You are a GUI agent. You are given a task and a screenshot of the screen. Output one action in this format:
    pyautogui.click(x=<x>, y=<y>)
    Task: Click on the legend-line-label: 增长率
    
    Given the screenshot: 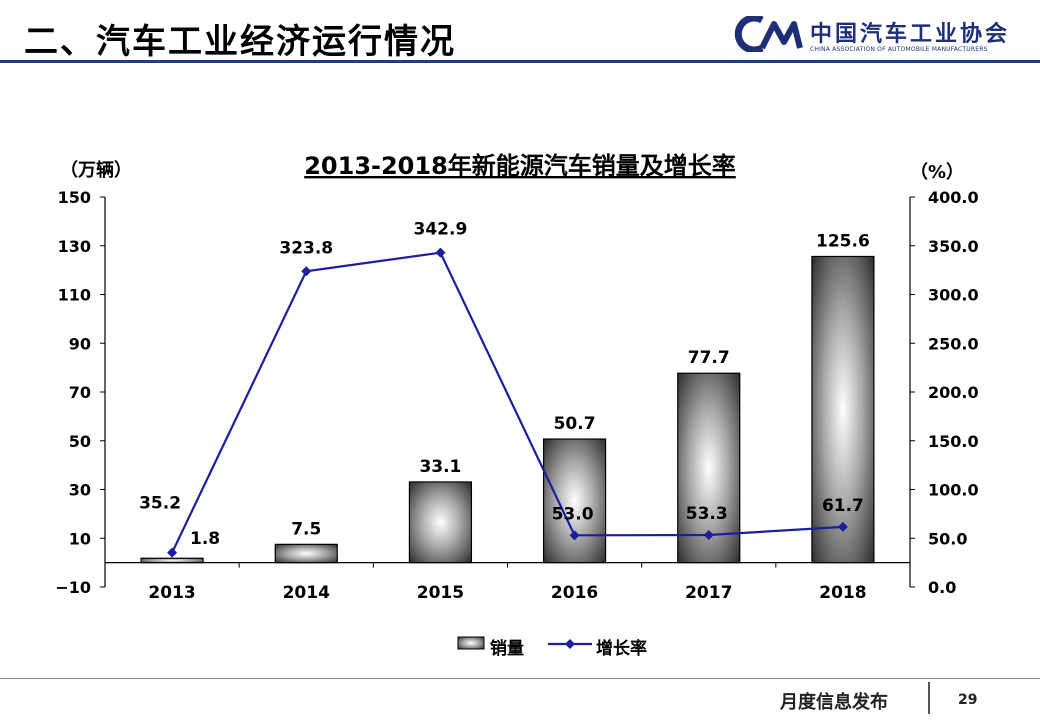 What is the action you would take?
    pyautogui.click(x=621, y=648)
    